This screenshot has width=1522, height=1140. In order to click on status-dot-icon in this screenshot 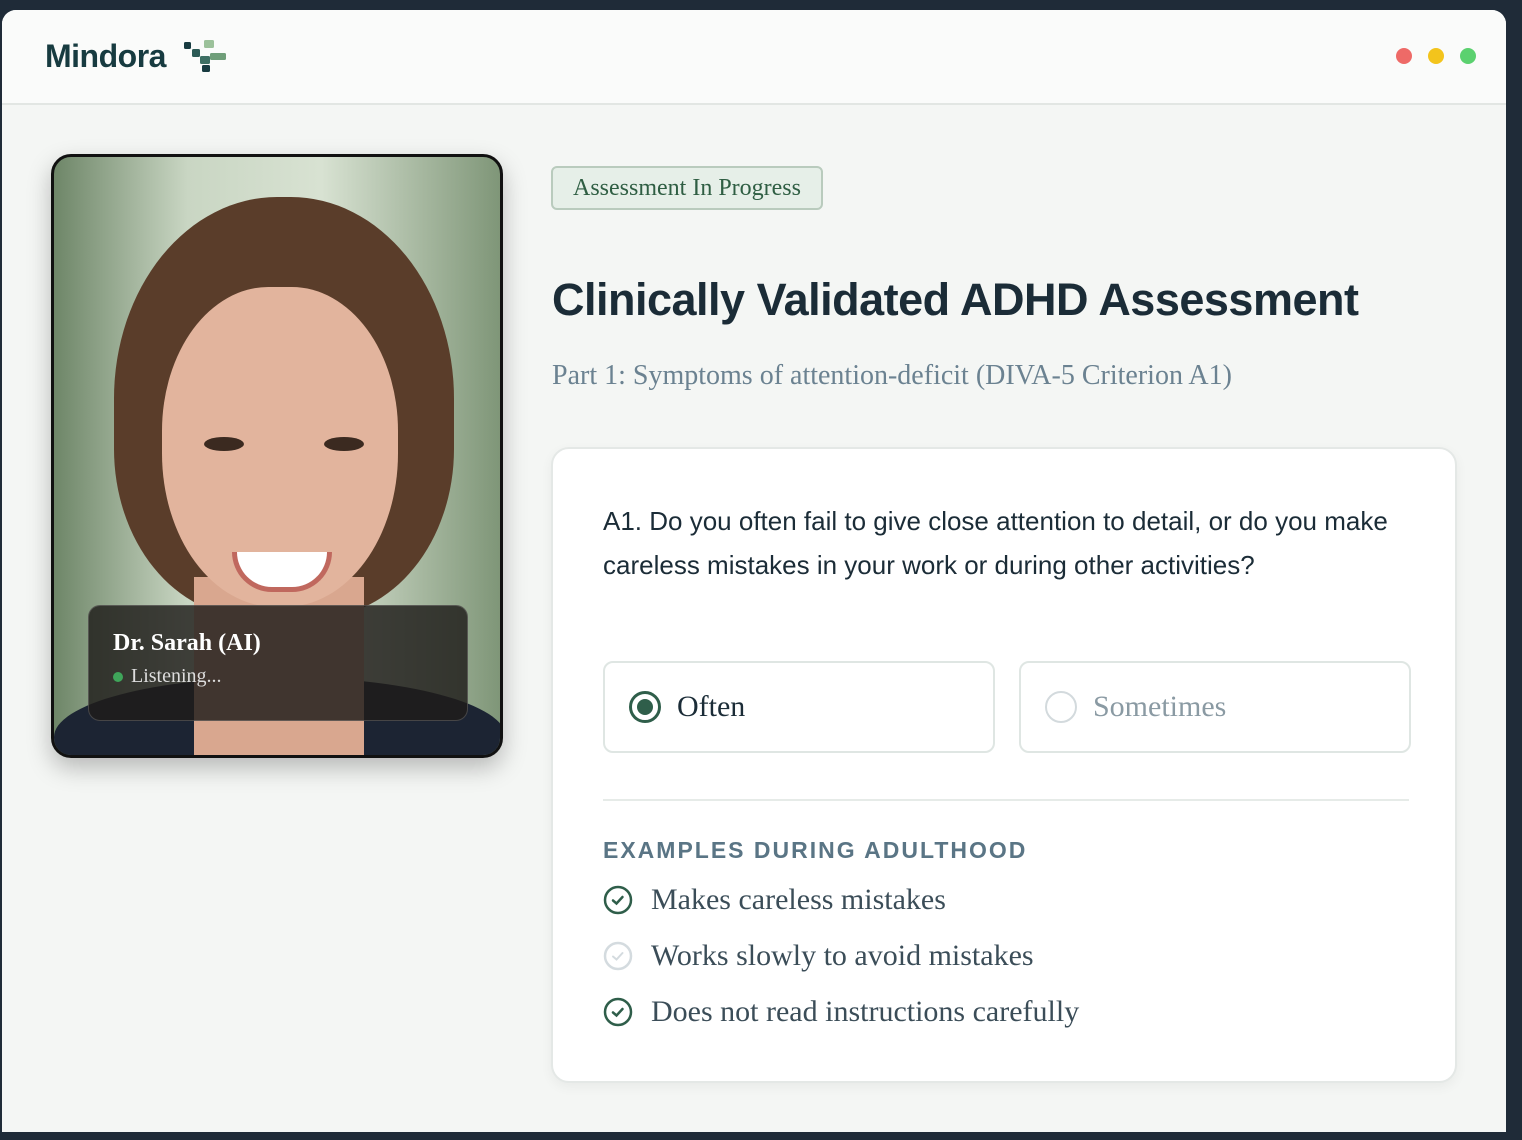, I will do `click(118, 676)`.